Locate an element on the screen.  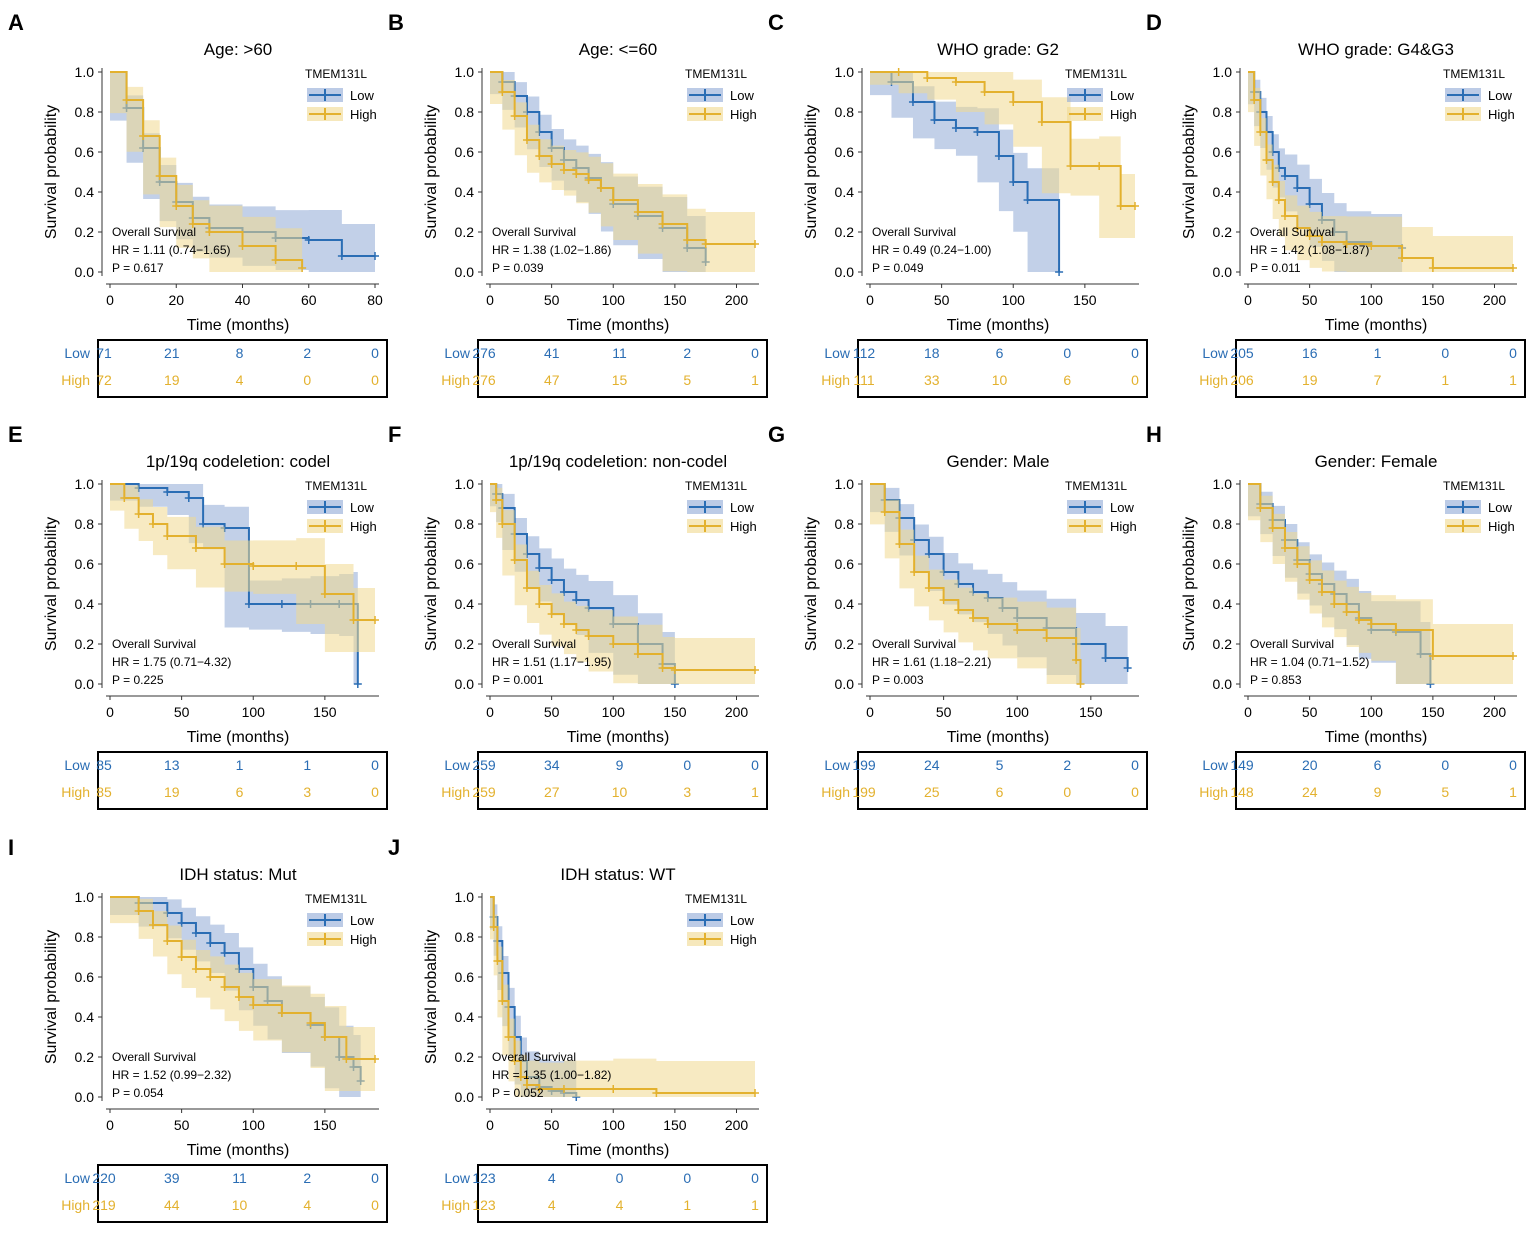
panel-letter: F is located at coordinates (394, 434).